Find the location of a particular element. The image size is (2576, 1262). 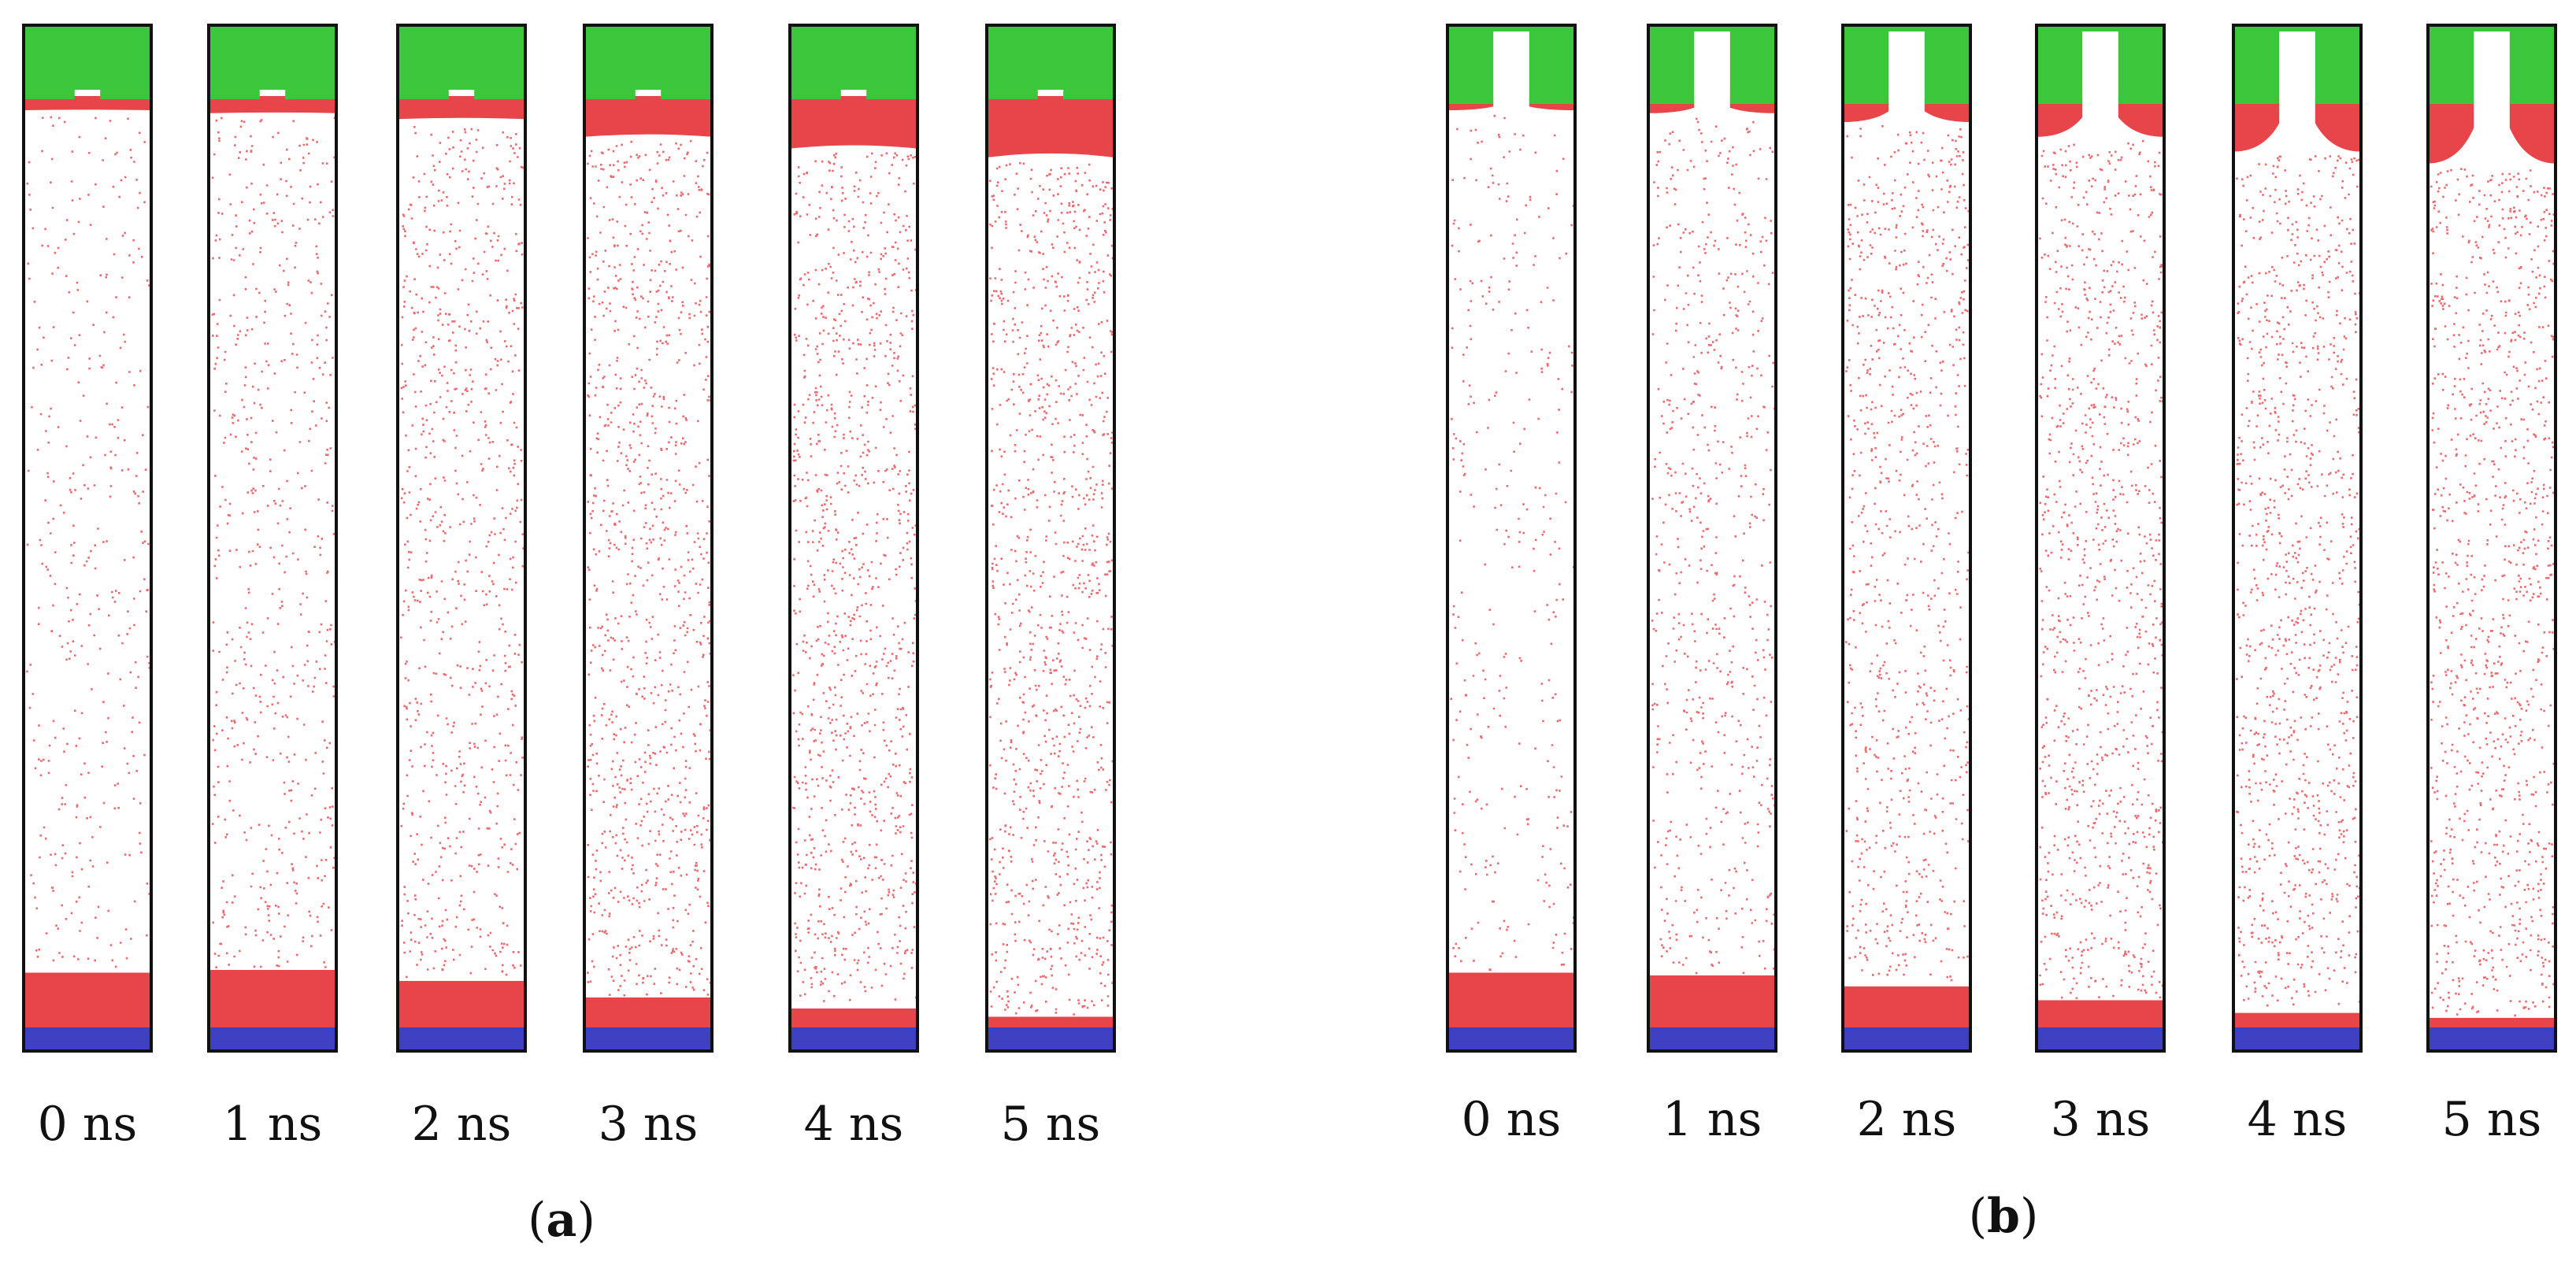

time-label: 4 ns is located at coordinates (854, 1124).